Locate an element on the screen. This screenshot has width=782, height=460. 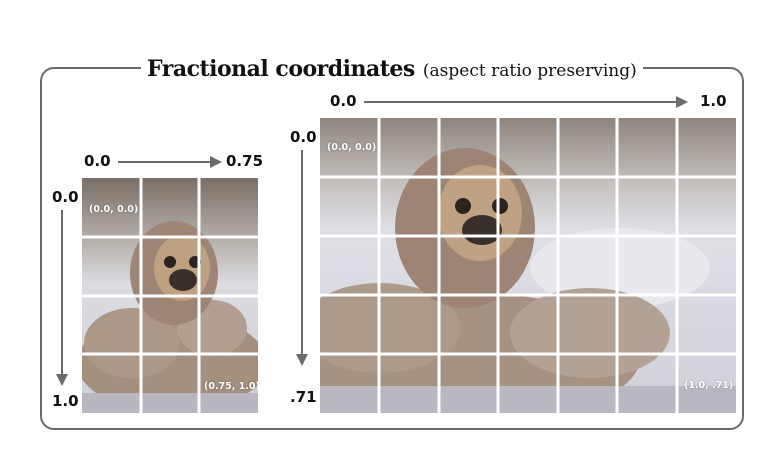
left-x-end-label: 0.75 is located at coordinates (245, 161).